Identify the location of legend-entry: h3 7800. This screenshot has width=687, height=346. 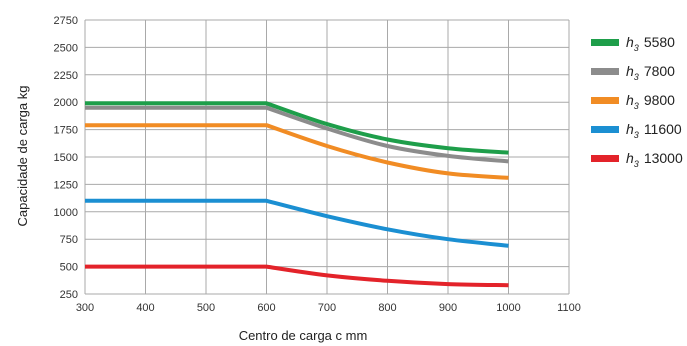
(650, 72).